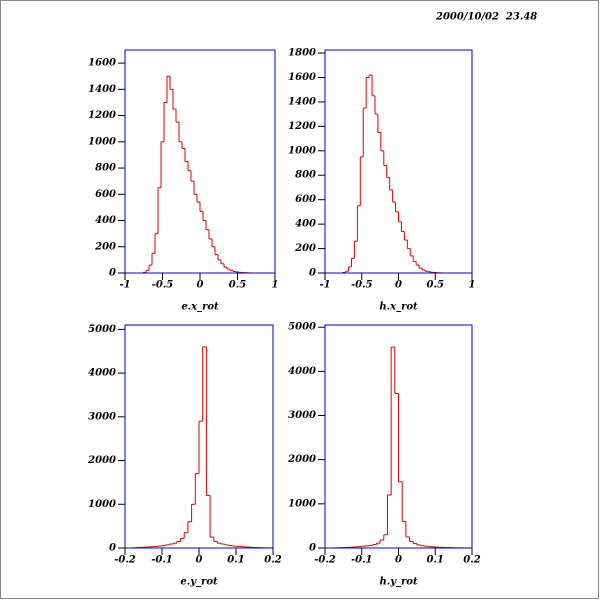 This screenshot has width=600, height=600. Describe the element at coordinates (398, 582) in the screenshot. I see `x-axis-label: h.y_rot` at that location.